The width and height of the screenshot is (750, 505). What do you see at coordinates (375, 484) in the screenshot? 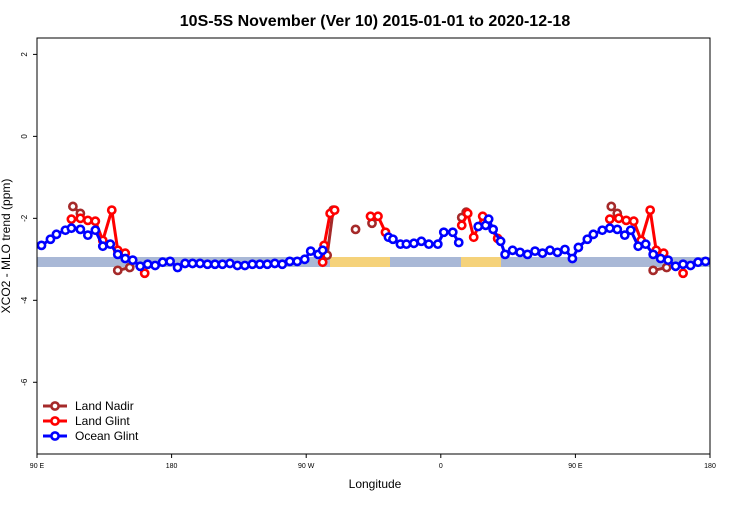
I see `x-axis-label: Longitude` at bounding box center [375, 484].